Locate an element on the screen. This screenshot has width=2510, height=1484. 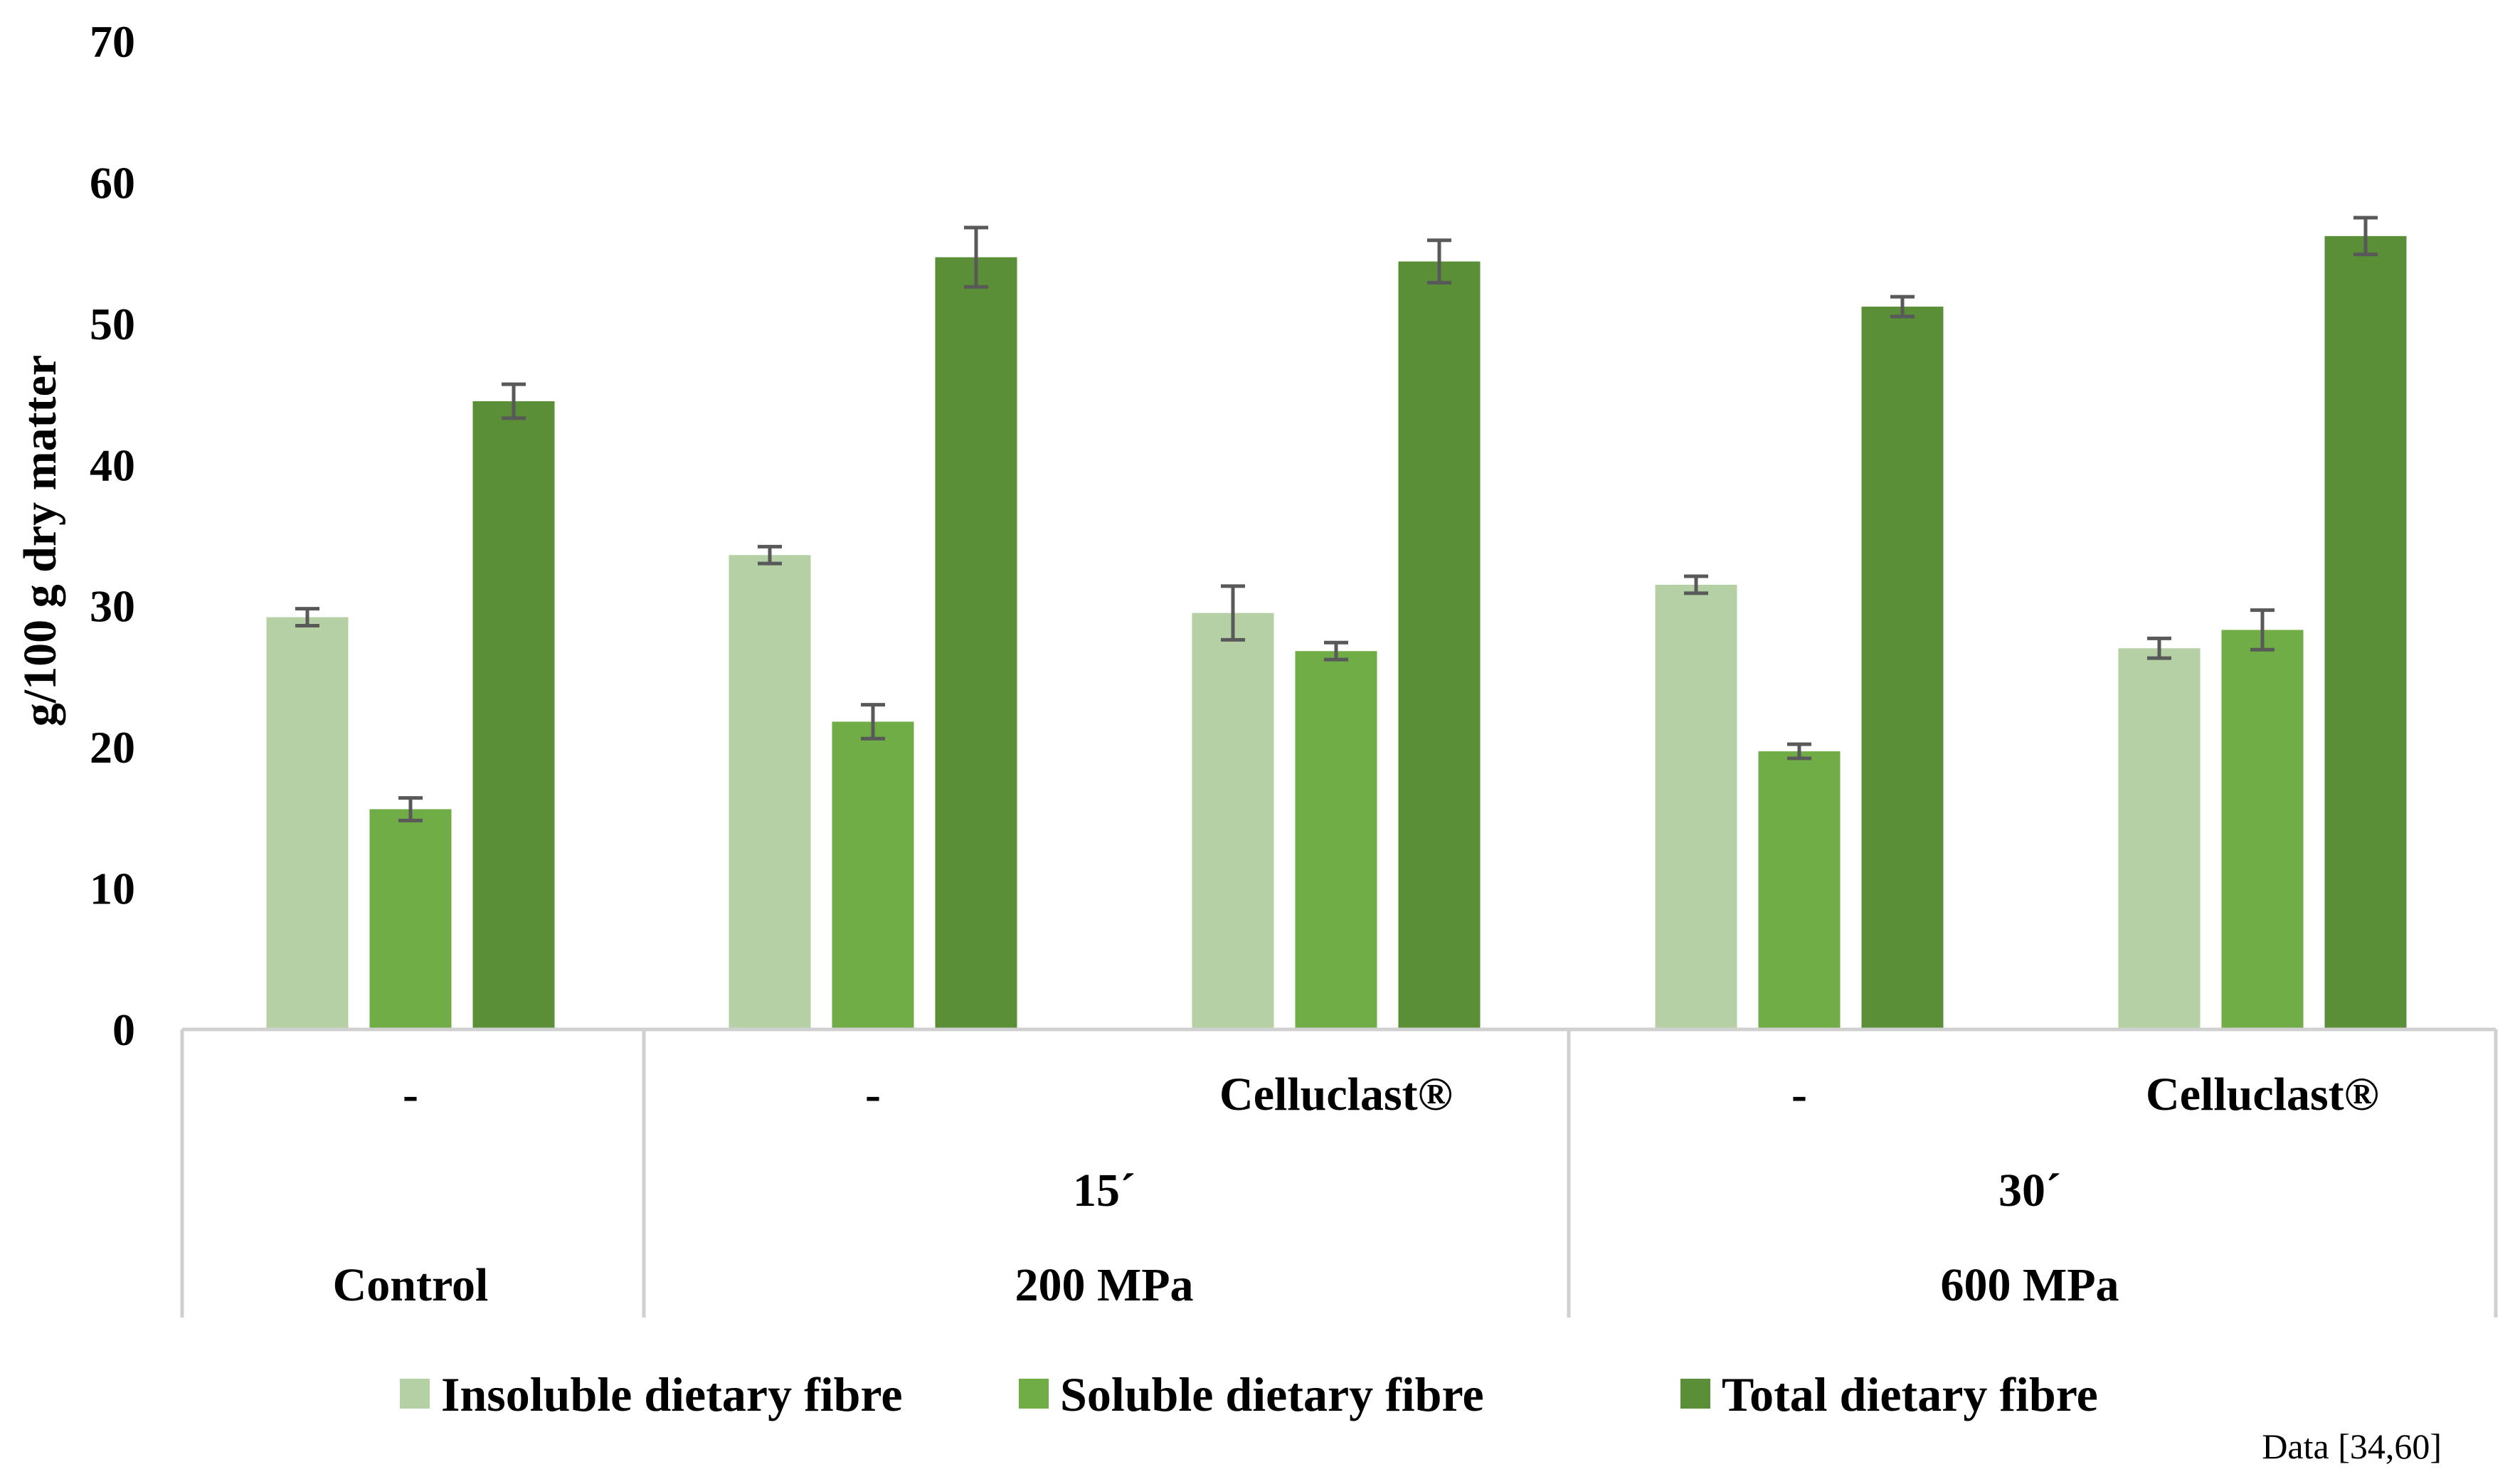
y-axis-label: g/100 g dry matter is located at coordinates (40, 540).